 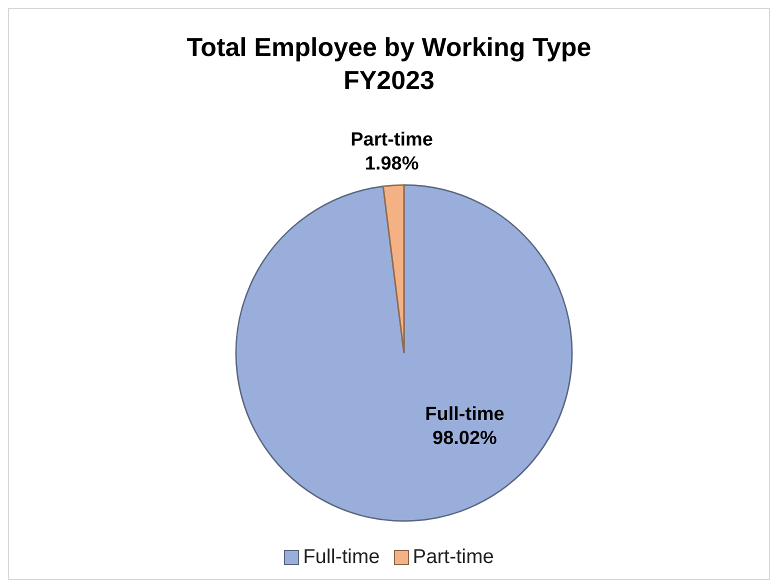 I want to click on legend-label: Full-time, so click(x=341, y=557).